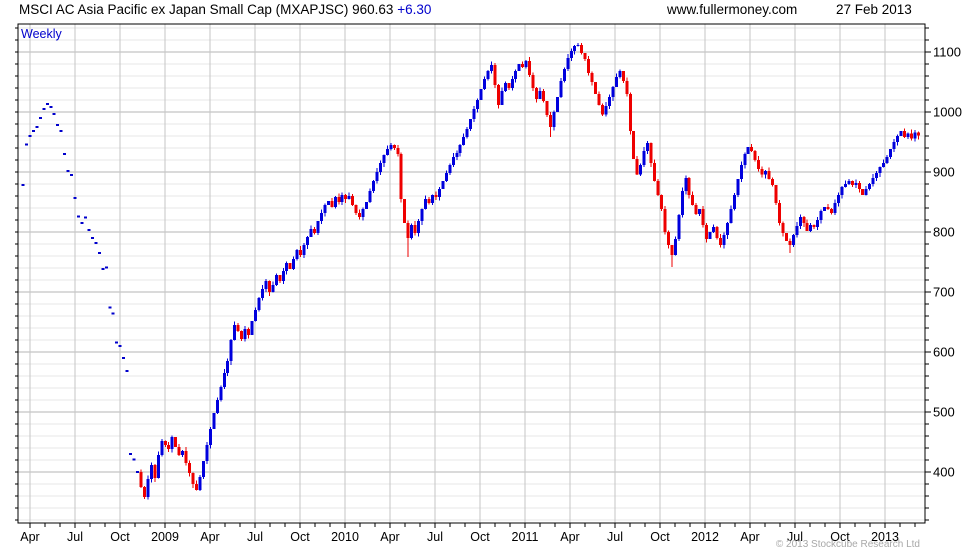 The width and height of the screenshot is (980, 560). I want to click on frequency-label: Weekly, so click(41, 34).